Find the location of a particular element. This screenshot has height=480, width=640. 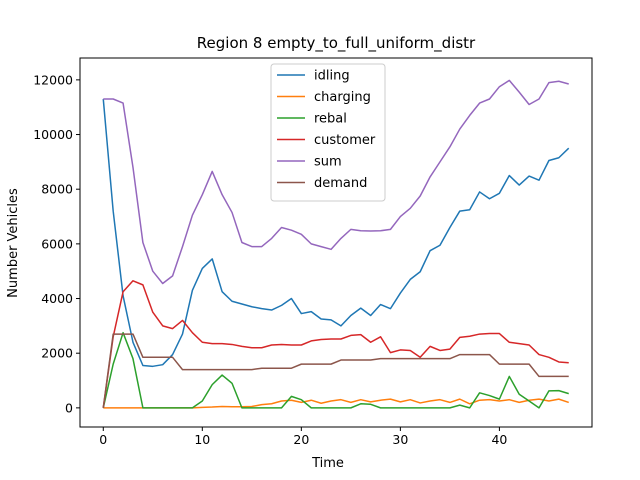

legend: idling charging rebal customer sum demand is located at coordinates (328, 132).